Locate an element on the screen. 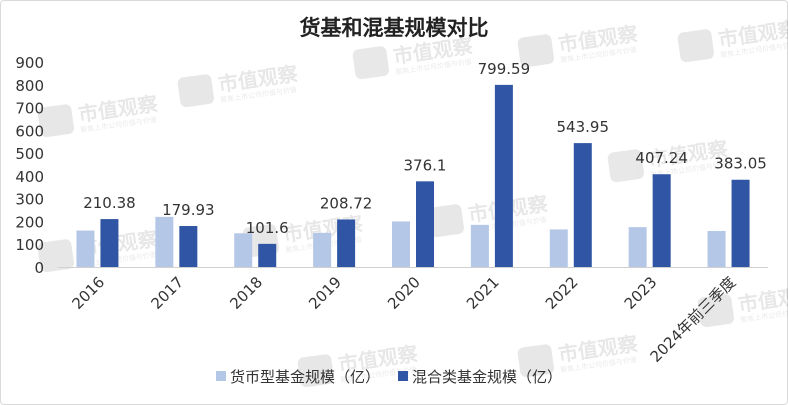  x-tick-label: 2018 is located at coordinates (246, 293).